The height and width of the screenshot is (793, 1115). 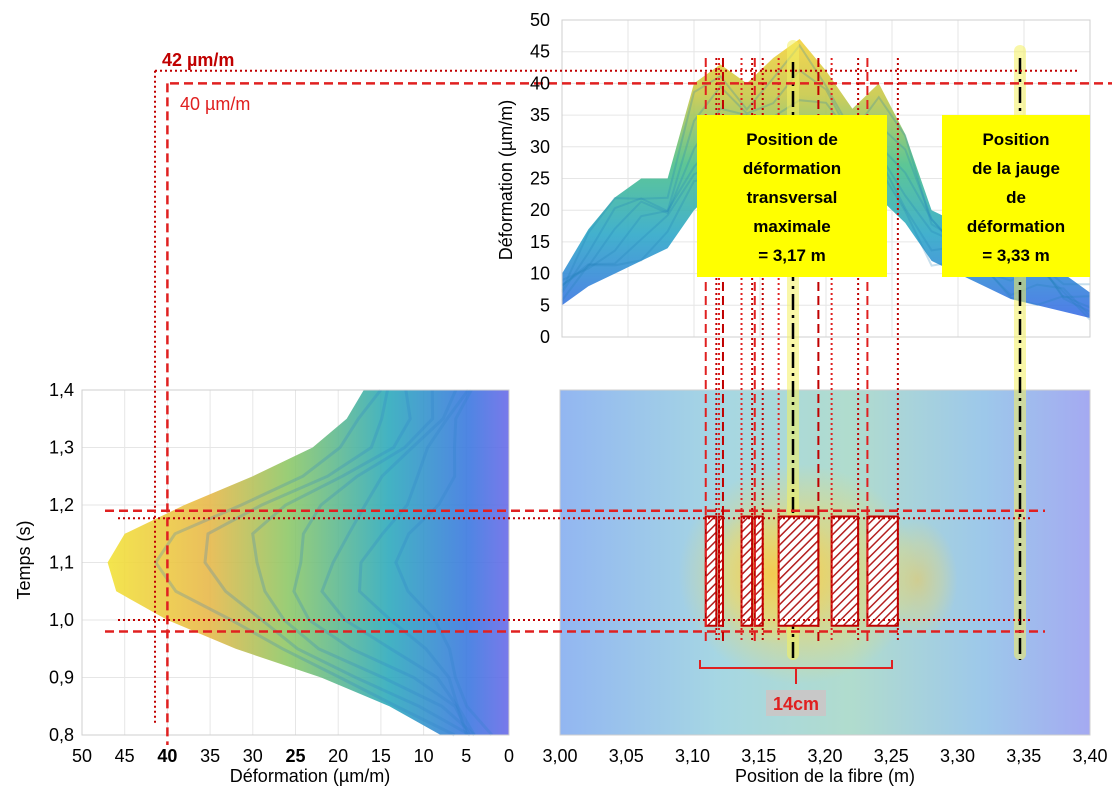 What do you see at coordinates (792, 226) in the screenshot?
I see `annotation-line: maximale` at bounding box center [792, 226].